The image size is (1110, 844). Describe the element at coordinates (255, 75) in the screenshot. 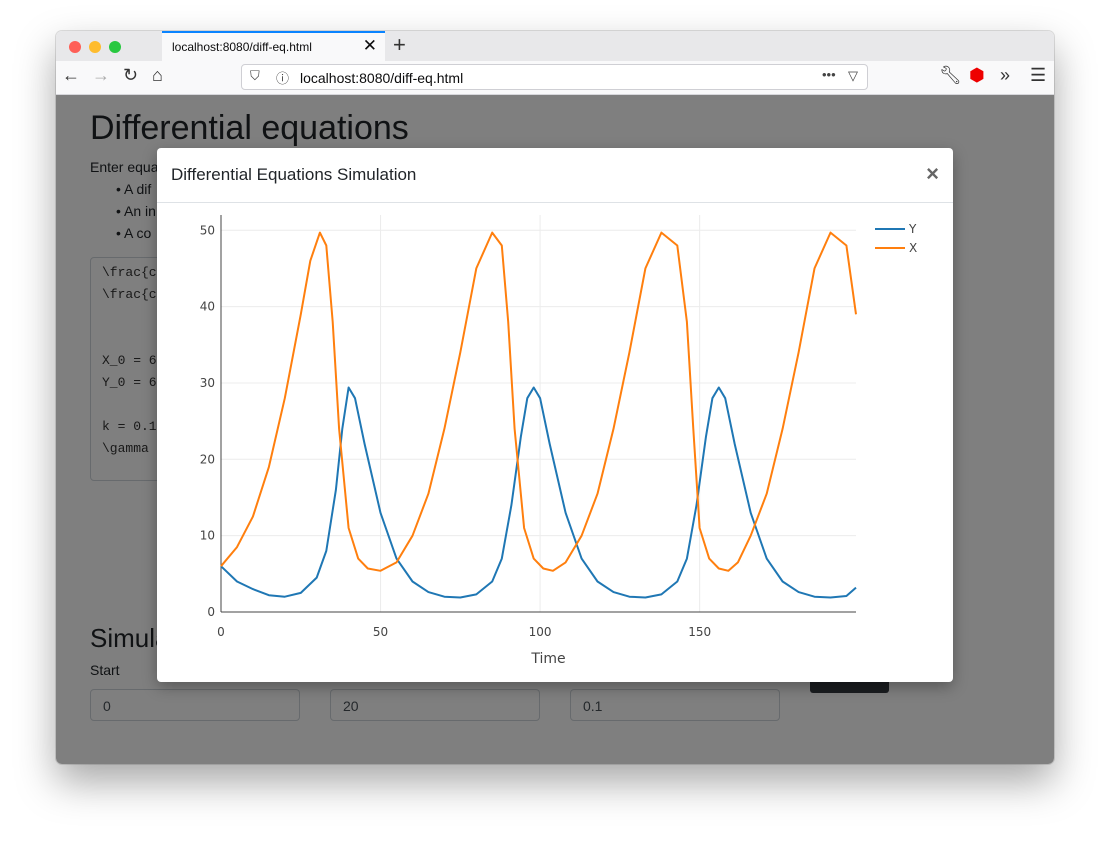

I see `shield-icon: ⛉` at that location.